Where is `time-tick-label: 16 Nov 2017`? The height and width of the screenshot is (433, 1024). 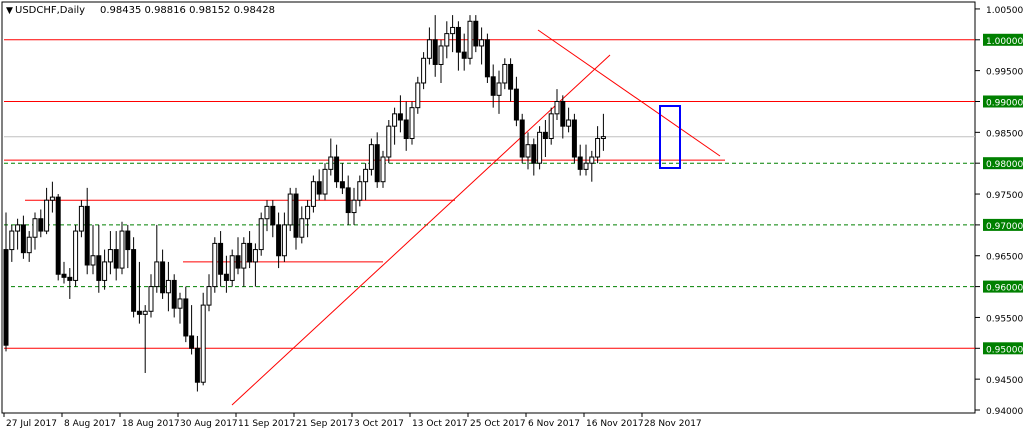
time-tick-label: 16 Nov 2017 is located at coordinates (615, 424).